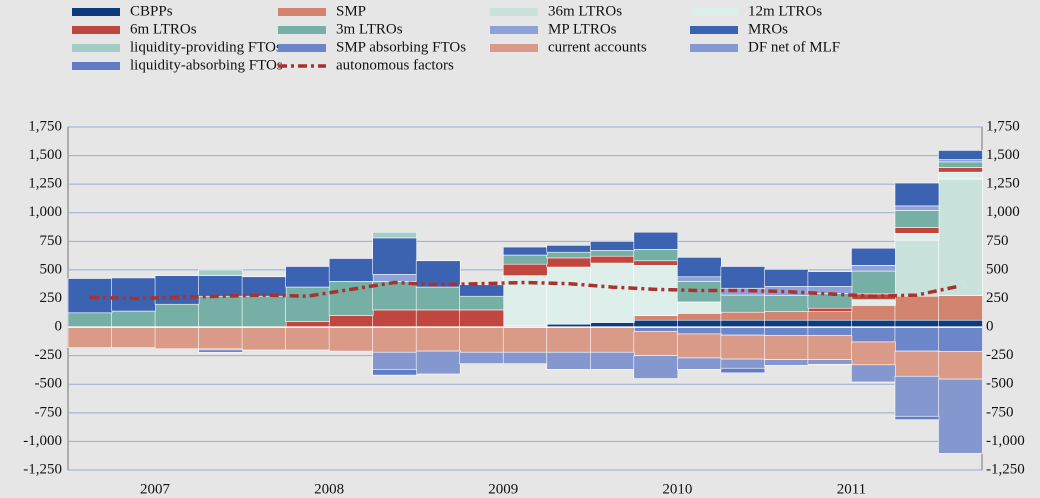 The height and width of the screenshot is (498, 1040). I want to click on legend-label: CBPPs, so click(151, 11).